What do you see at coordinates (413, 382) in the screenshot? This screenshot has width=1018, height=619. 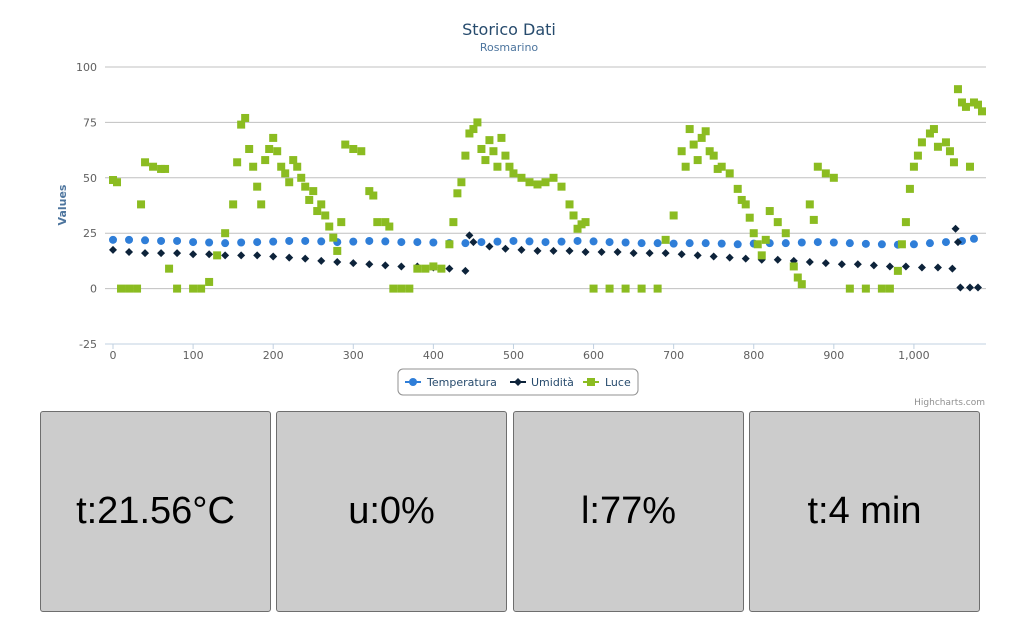 I see `circle-marker-icon` at bounding box center [413, 382].